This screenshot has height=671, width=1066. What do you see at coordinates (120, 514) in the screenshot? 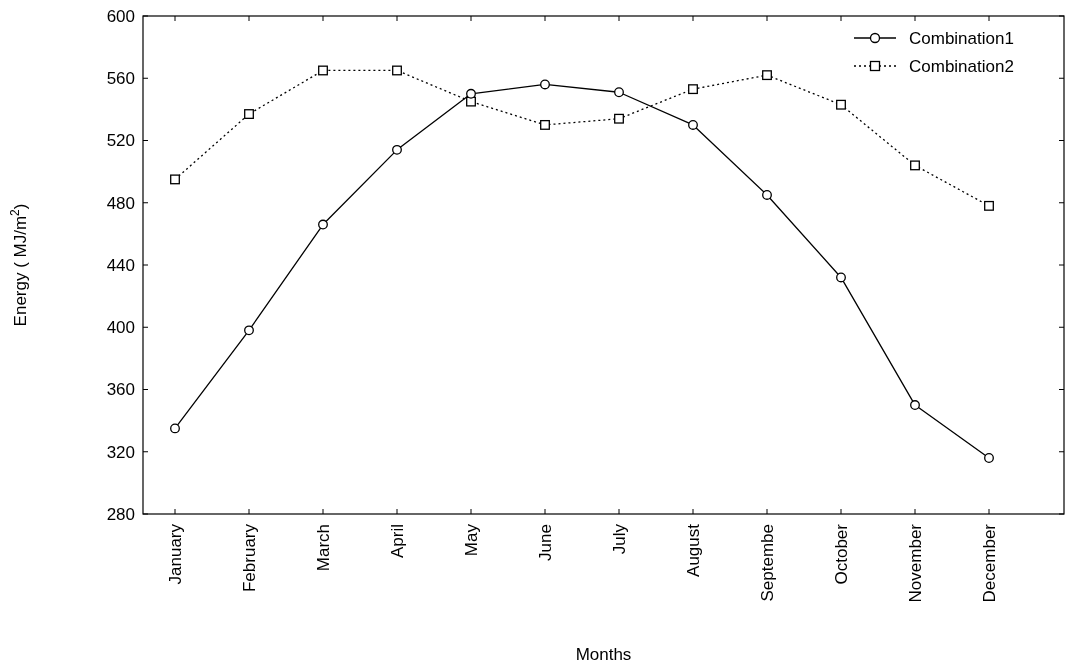
I see `y-tick-label: 280` at bounding box center [120, 514].